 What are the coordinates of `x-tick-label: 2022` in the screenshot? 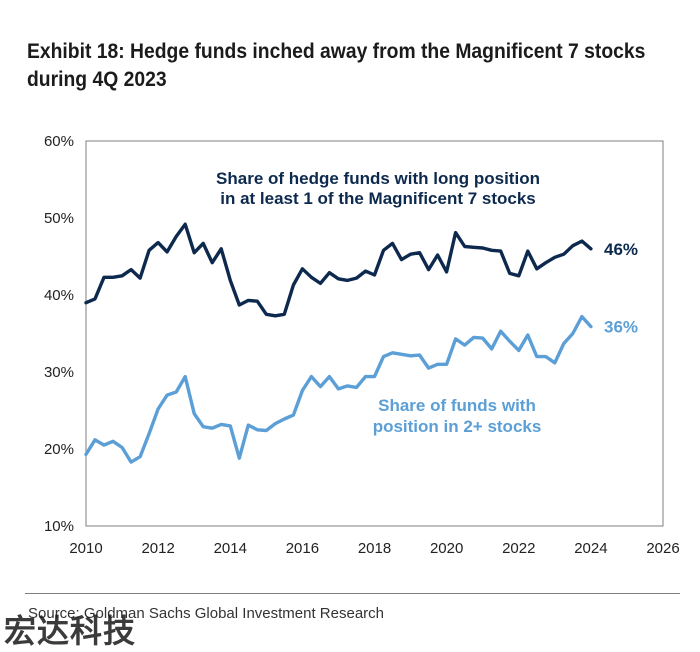 It's located at (518, 548).